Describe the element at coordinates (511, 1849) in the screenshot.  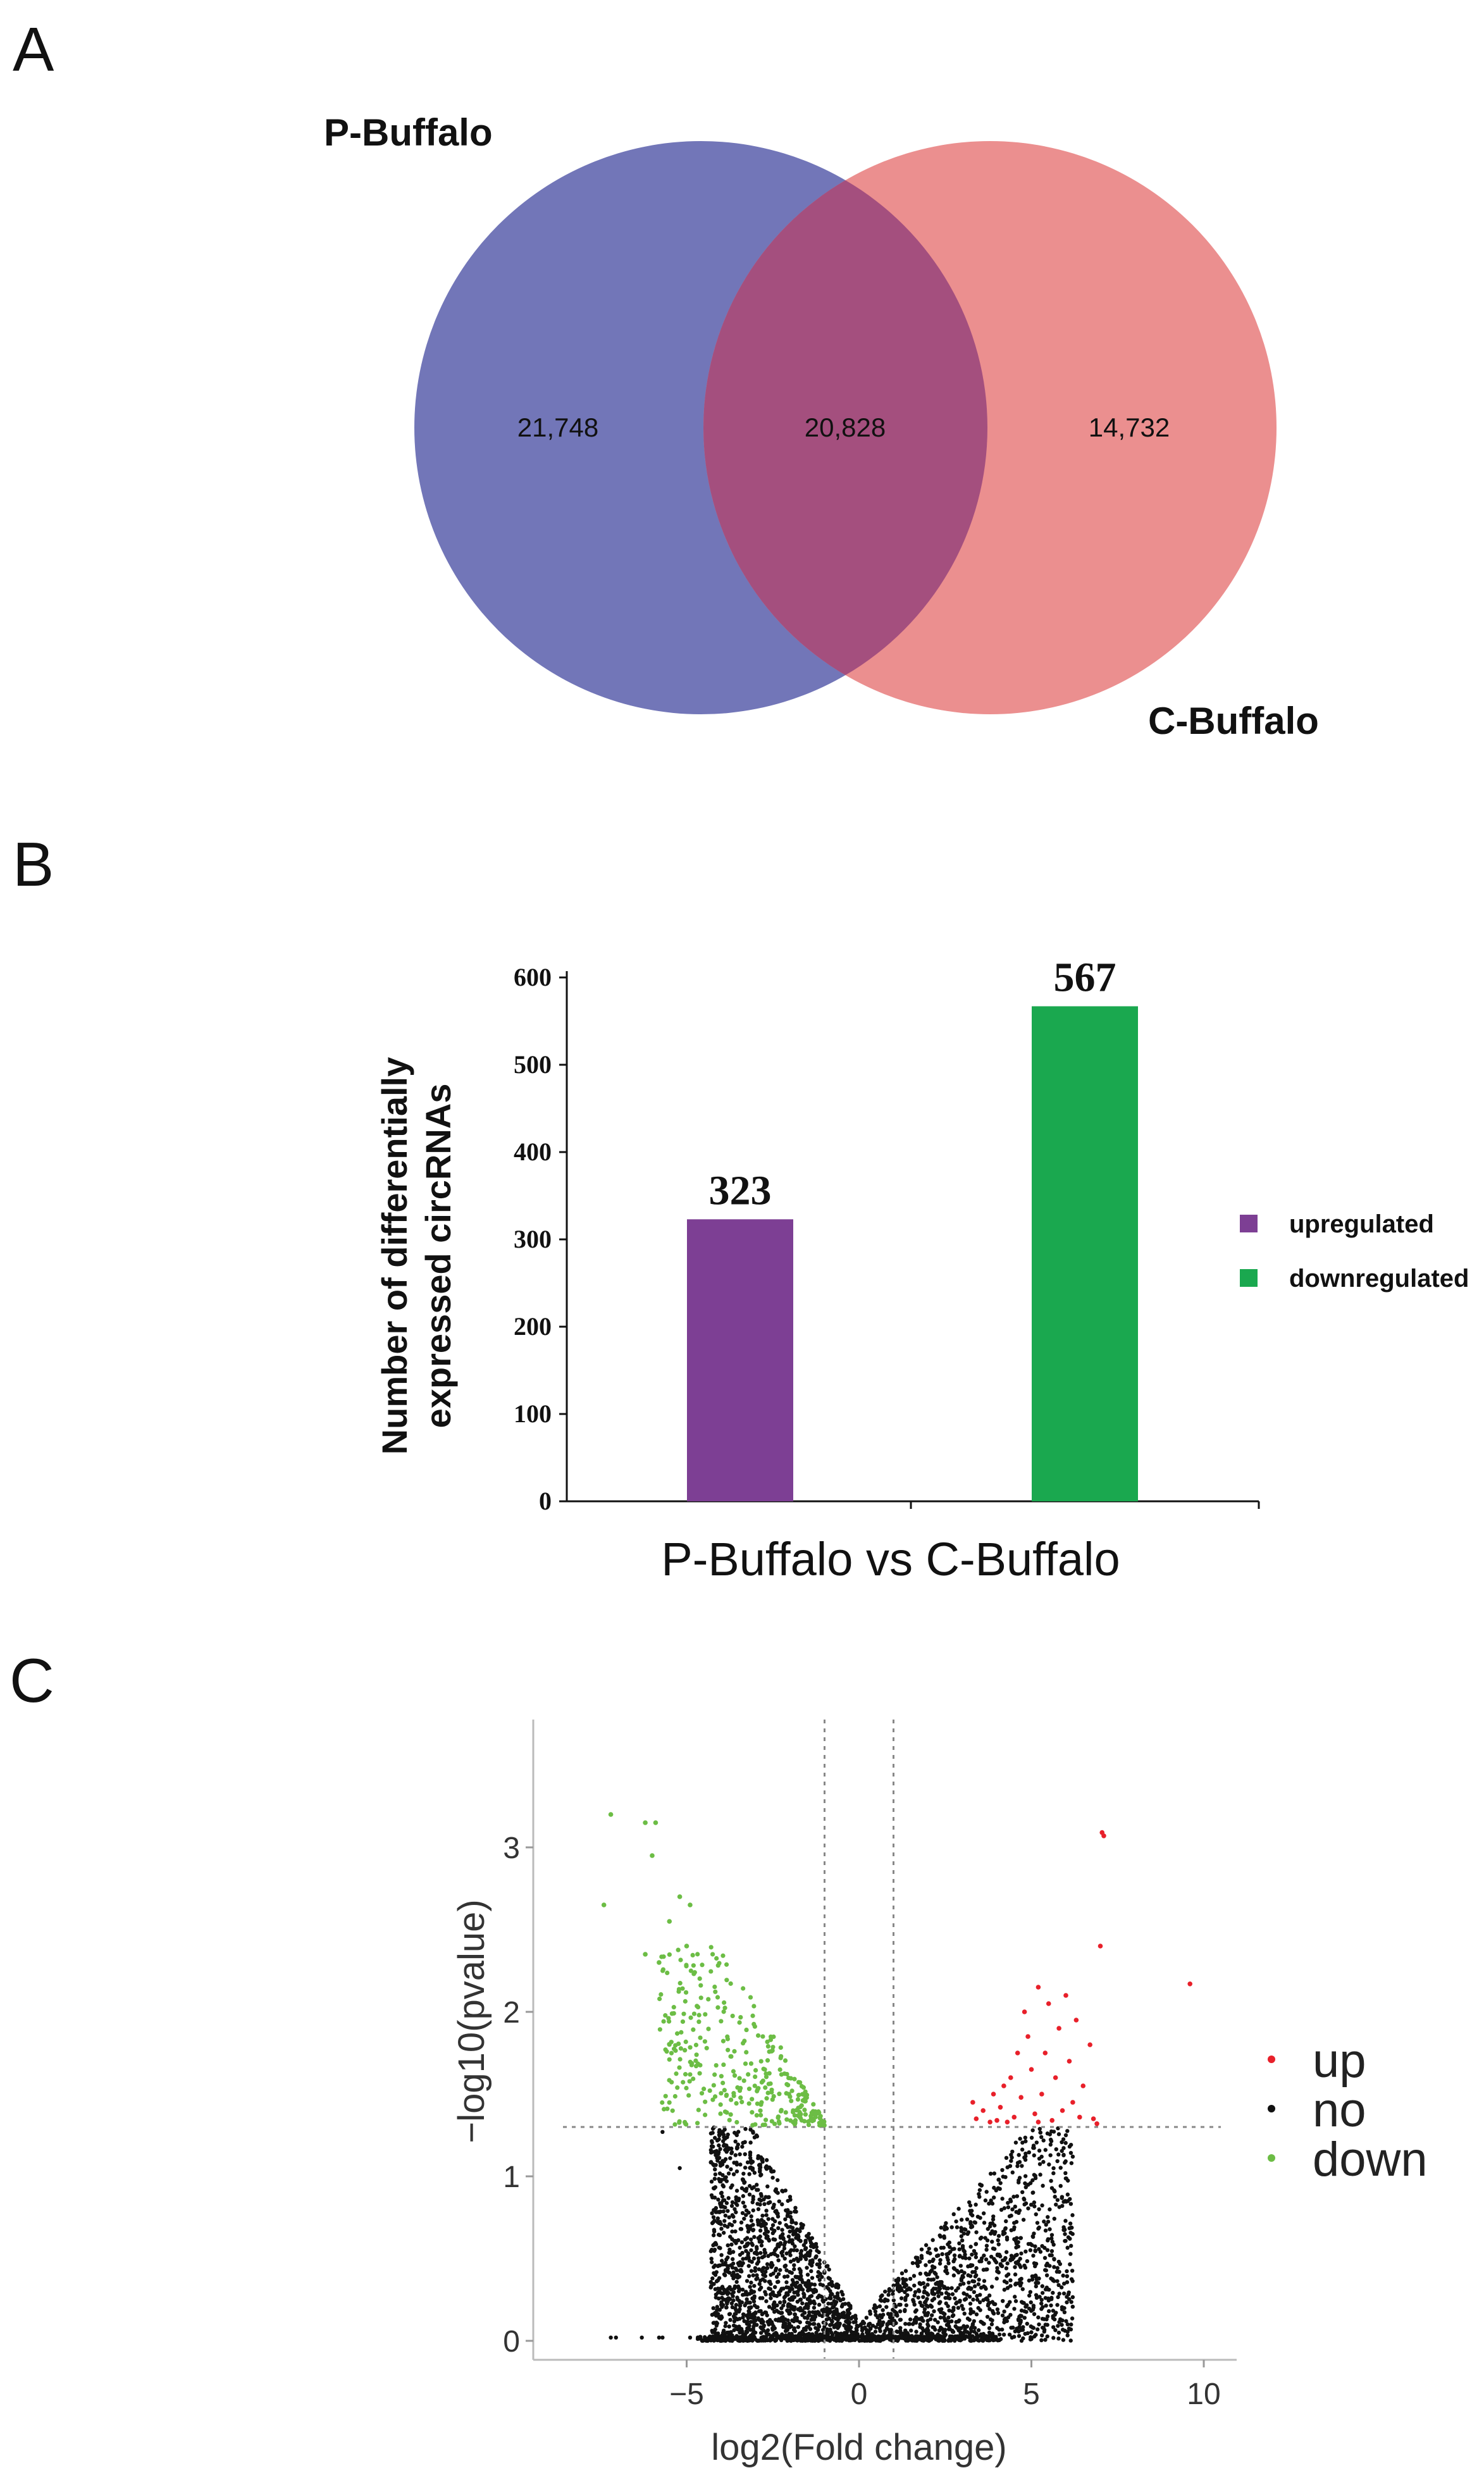
I see `volcano-y-tick-label: 3` at that location.